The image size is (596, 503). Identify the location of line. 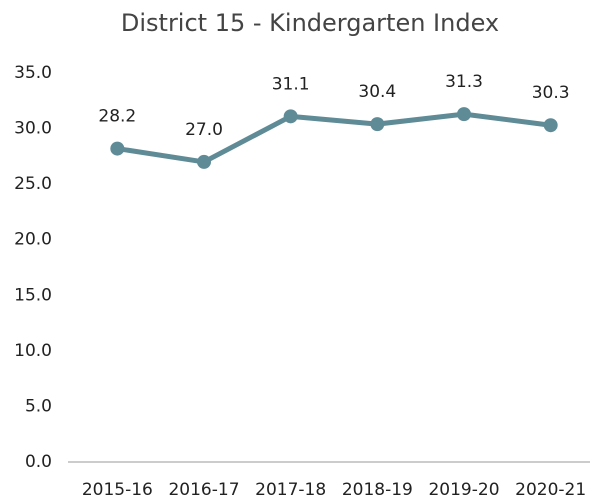
(333, 138).